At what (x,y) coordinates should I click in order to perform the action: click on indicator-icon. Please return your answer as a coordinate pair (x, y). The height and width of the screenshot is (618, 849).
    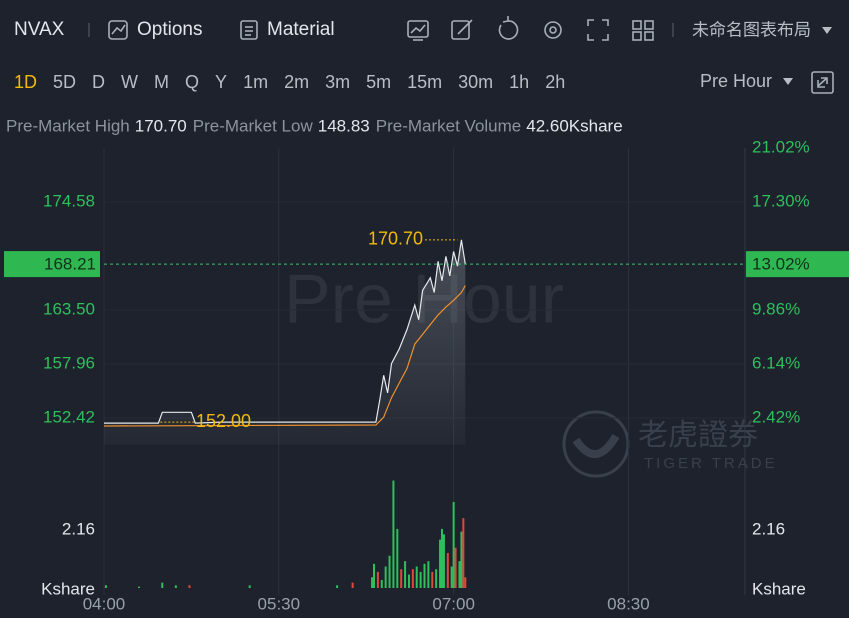
    Looking at the image, I should click on (418, 30).